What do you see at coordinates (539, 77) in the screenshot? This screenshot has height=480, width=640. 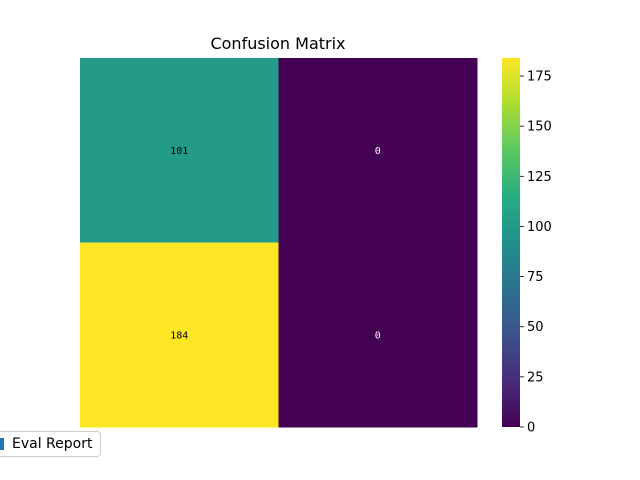 I see `colorbar-tick-label: 175` at bounding box center [539, 77].